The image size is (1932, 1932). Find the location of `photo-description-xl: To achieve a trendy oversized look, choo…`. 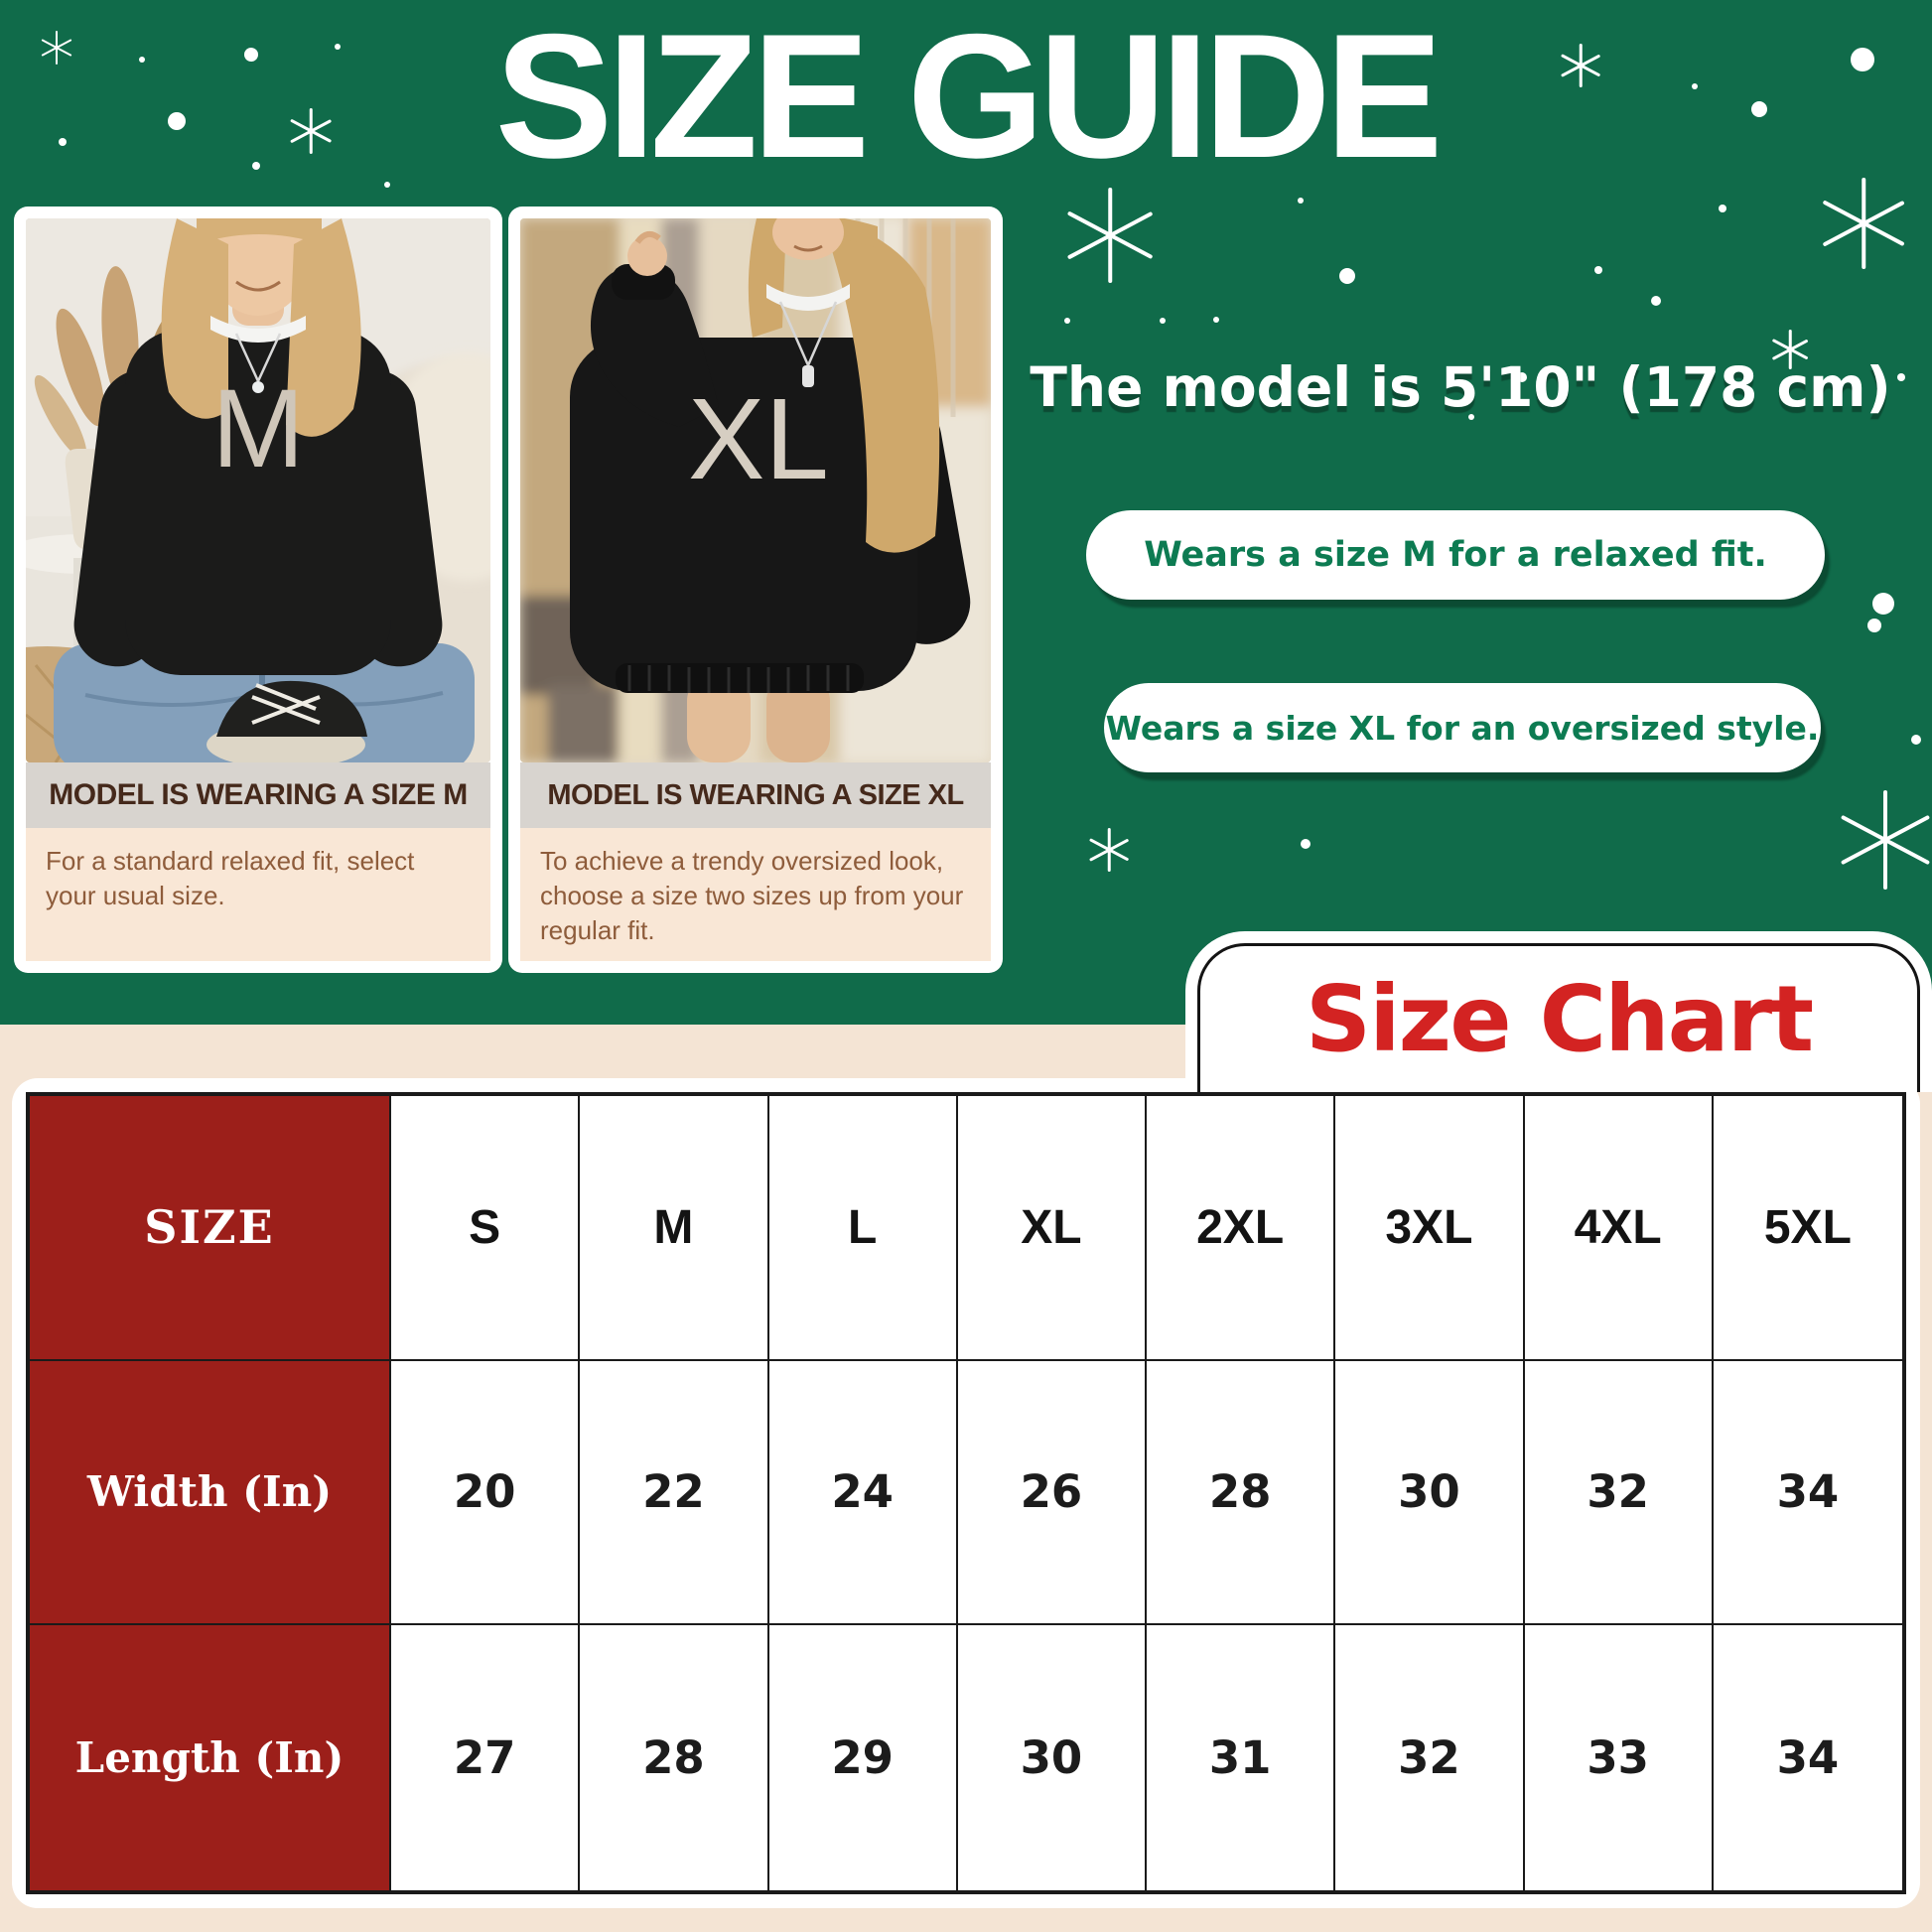

photo-description-xl: To achieve a trendy oversized look, choo… is located at coordinates (756, 894).